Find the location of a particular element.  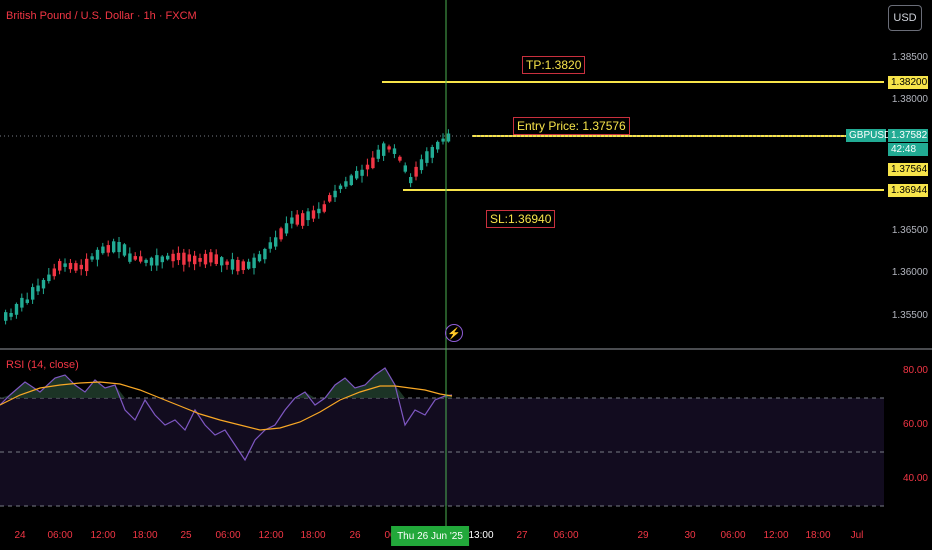

rsi-tick: 80.00 is located at coordinates (915, 370).